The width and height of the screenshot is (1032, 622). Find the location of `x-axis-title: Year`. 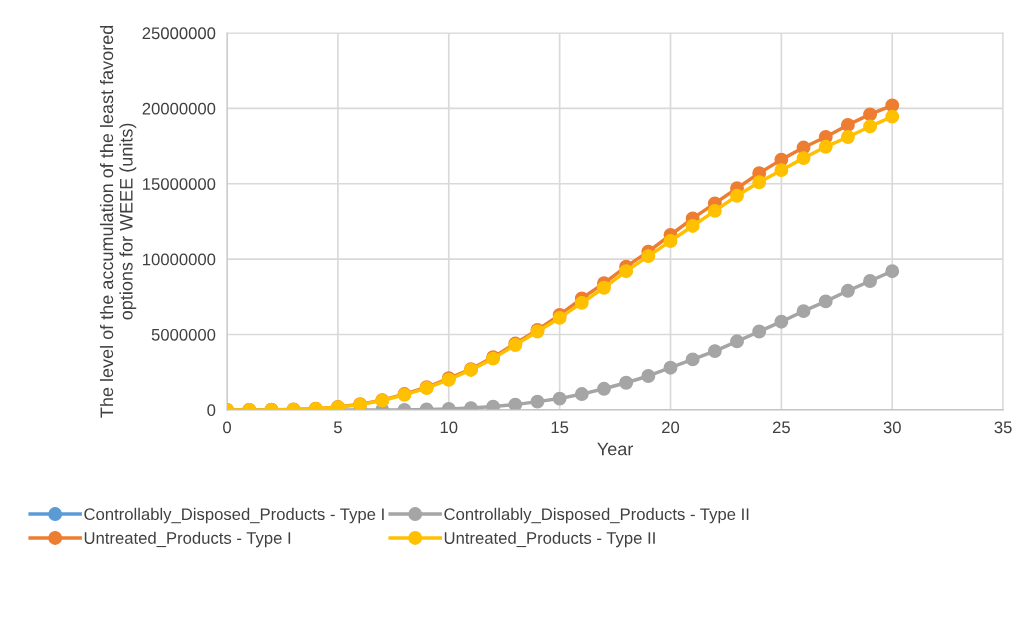

x-axis-title: Year is located at coordinates (615, 449).